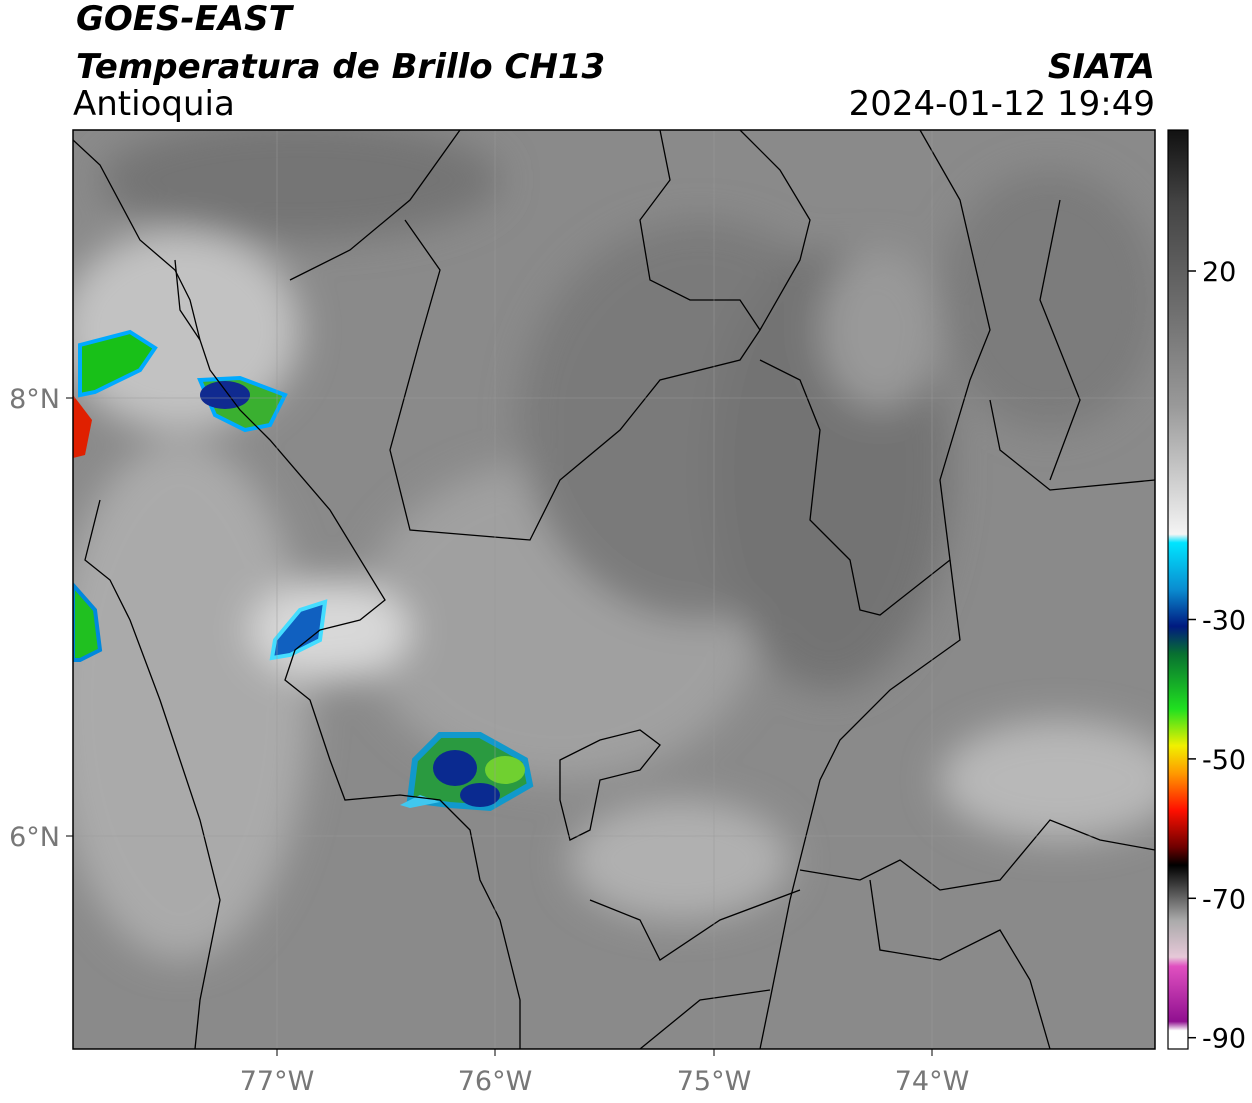 The width and height of the screenshot is (1252, 1103). Describe the element at coordinates (1219, 272) in the screenshot. I see `colorbar-tick-label: 20` at that location.